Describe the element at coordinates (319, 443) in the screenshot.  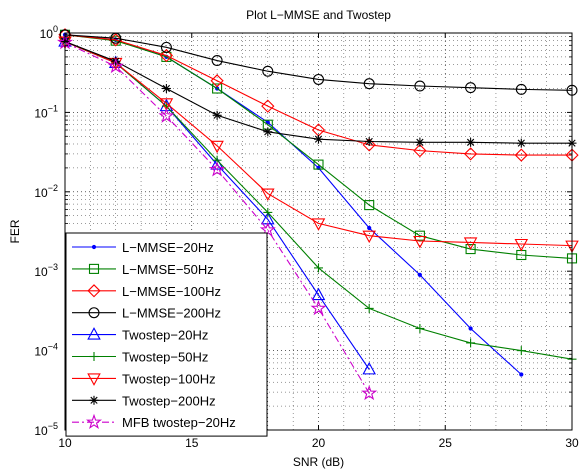
I see `x-tick-label: 20` at that location.